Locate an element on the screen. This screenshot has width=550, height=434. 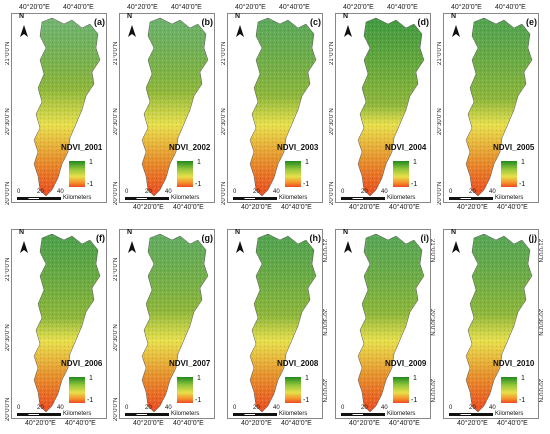
panel-letter: (j) is located at coordinates (533, 238).